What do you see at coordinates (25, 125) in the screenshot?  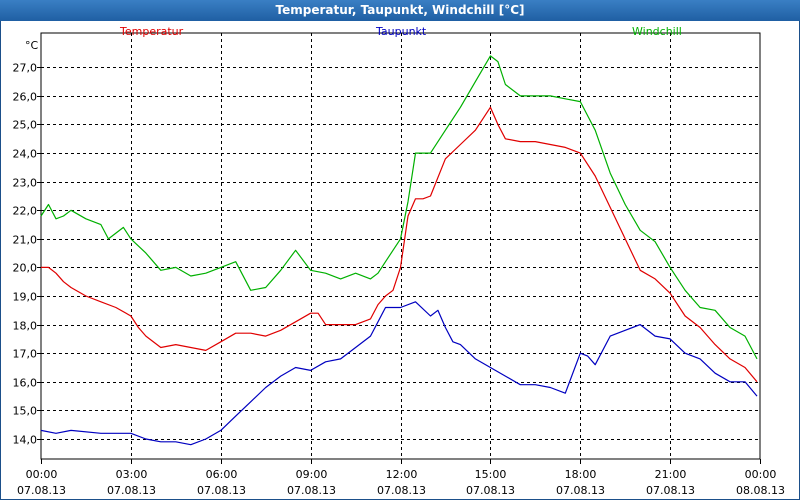 I see `y-tick-label: 25,0` at bounding box center [25, 125].